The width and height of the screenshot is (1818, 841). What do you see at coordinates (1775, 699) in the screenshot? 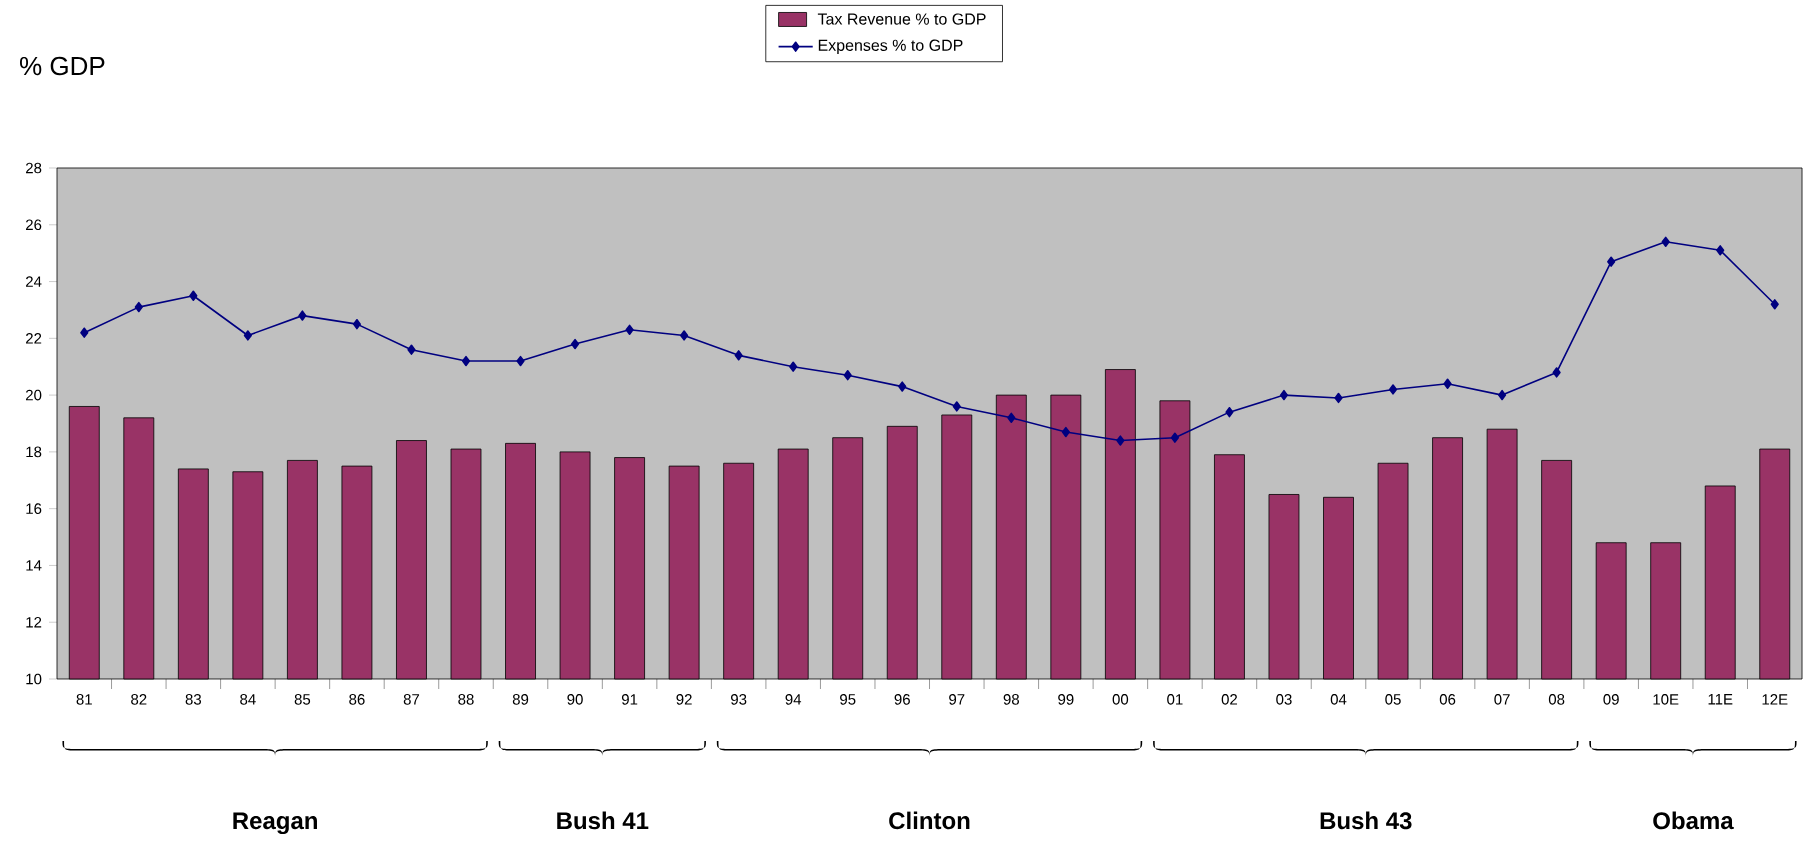
I see `x-tick-label: 12E` at bounding box center [1775, 699].